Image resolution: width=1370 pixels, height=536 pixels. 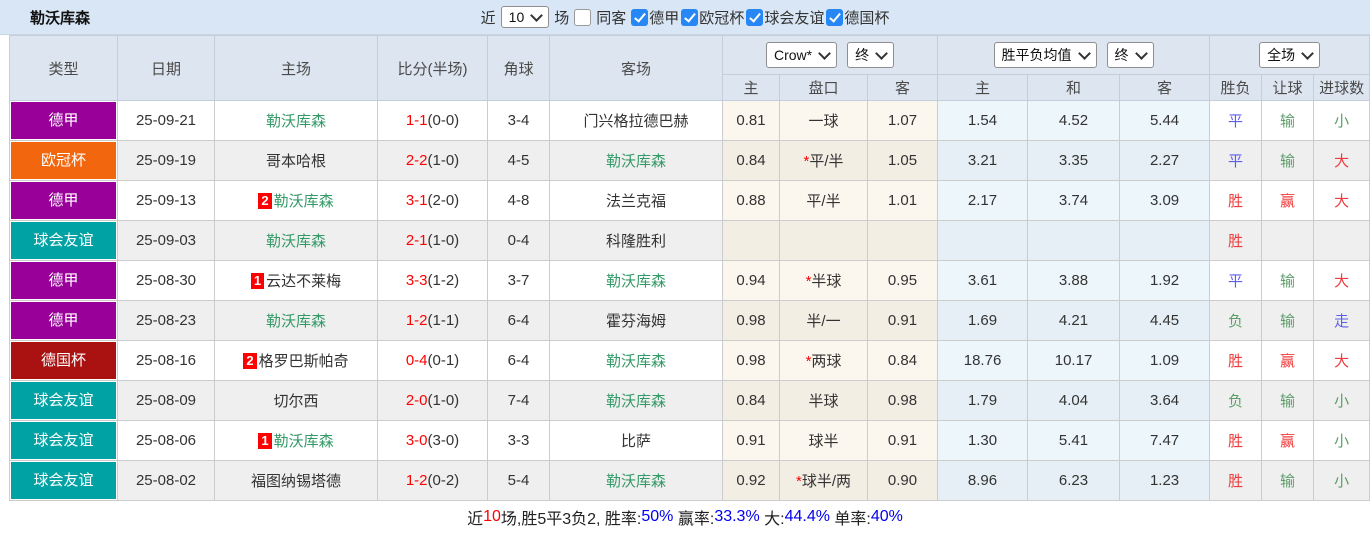 I want to click on home-team: 1 勒沃库森, so click(x=296, y=440).